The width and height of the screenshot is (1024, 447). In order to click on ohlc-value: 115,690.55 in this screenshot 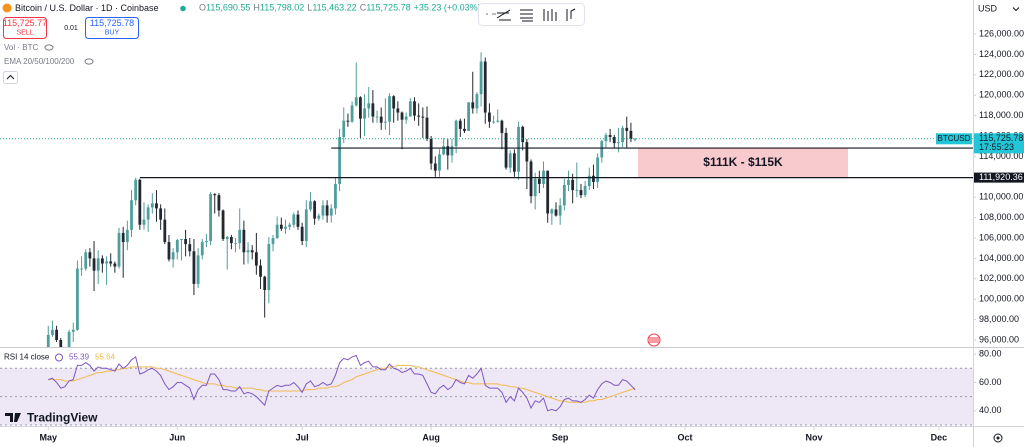, I will do `click(228, 8)`.